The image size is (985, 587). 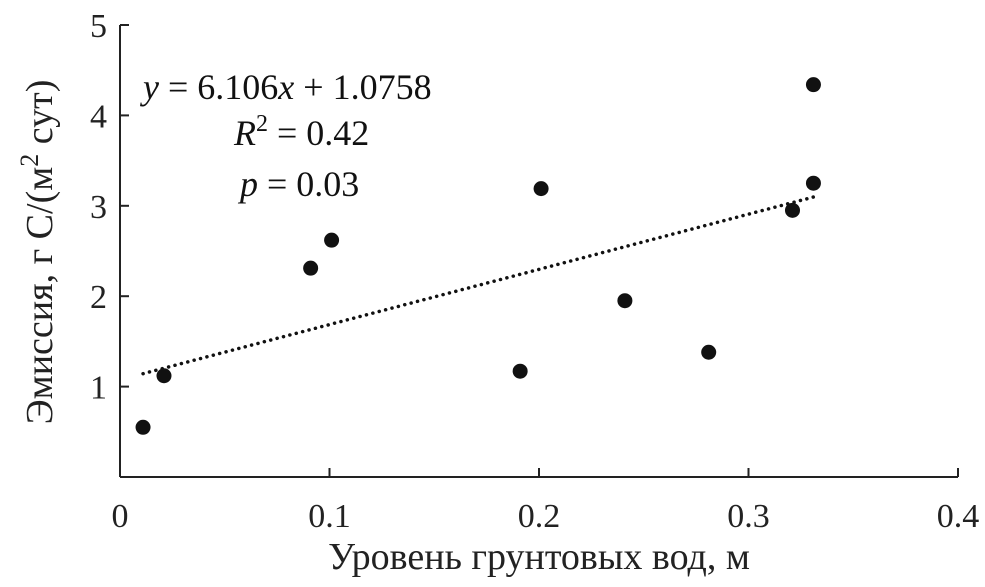 What do you see at coordinates (38, 252) in the screenshot?
I see `y-axis-title: Эмиссия, г С/(м2 сут)` at bounding box center [38, 252].